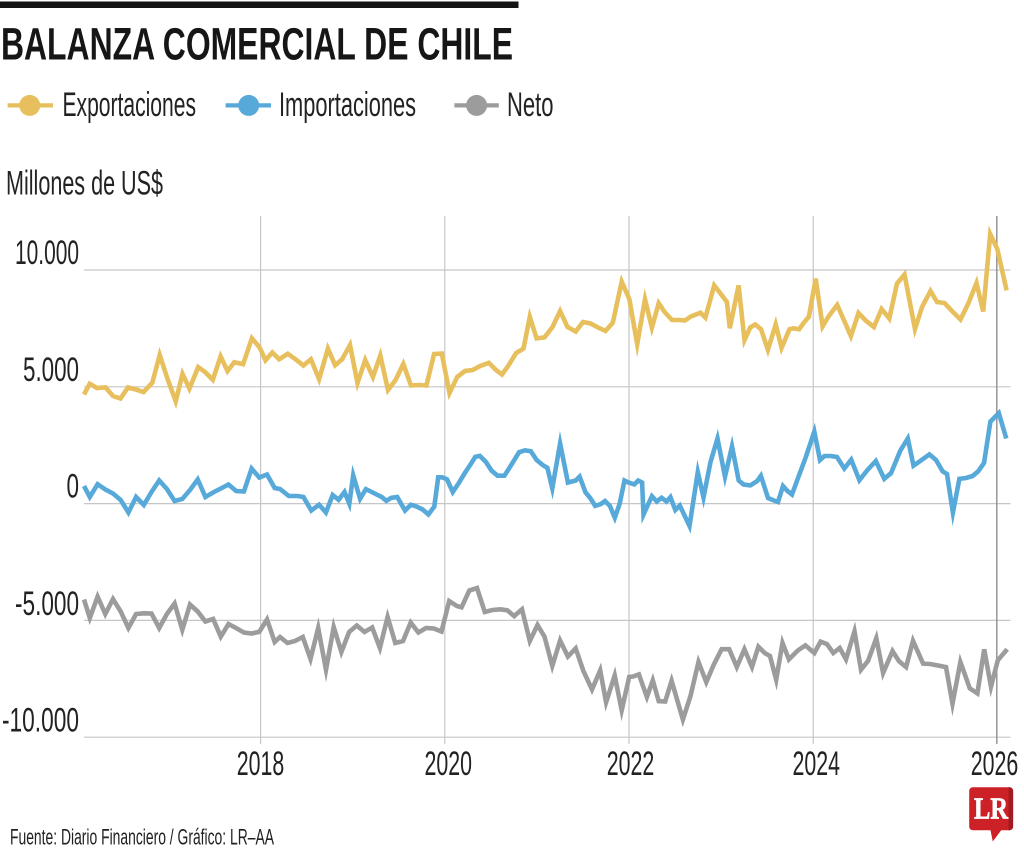 This screenshot has height=853, width=1024. I want to click on svg-text: 0, so click(73, 487).